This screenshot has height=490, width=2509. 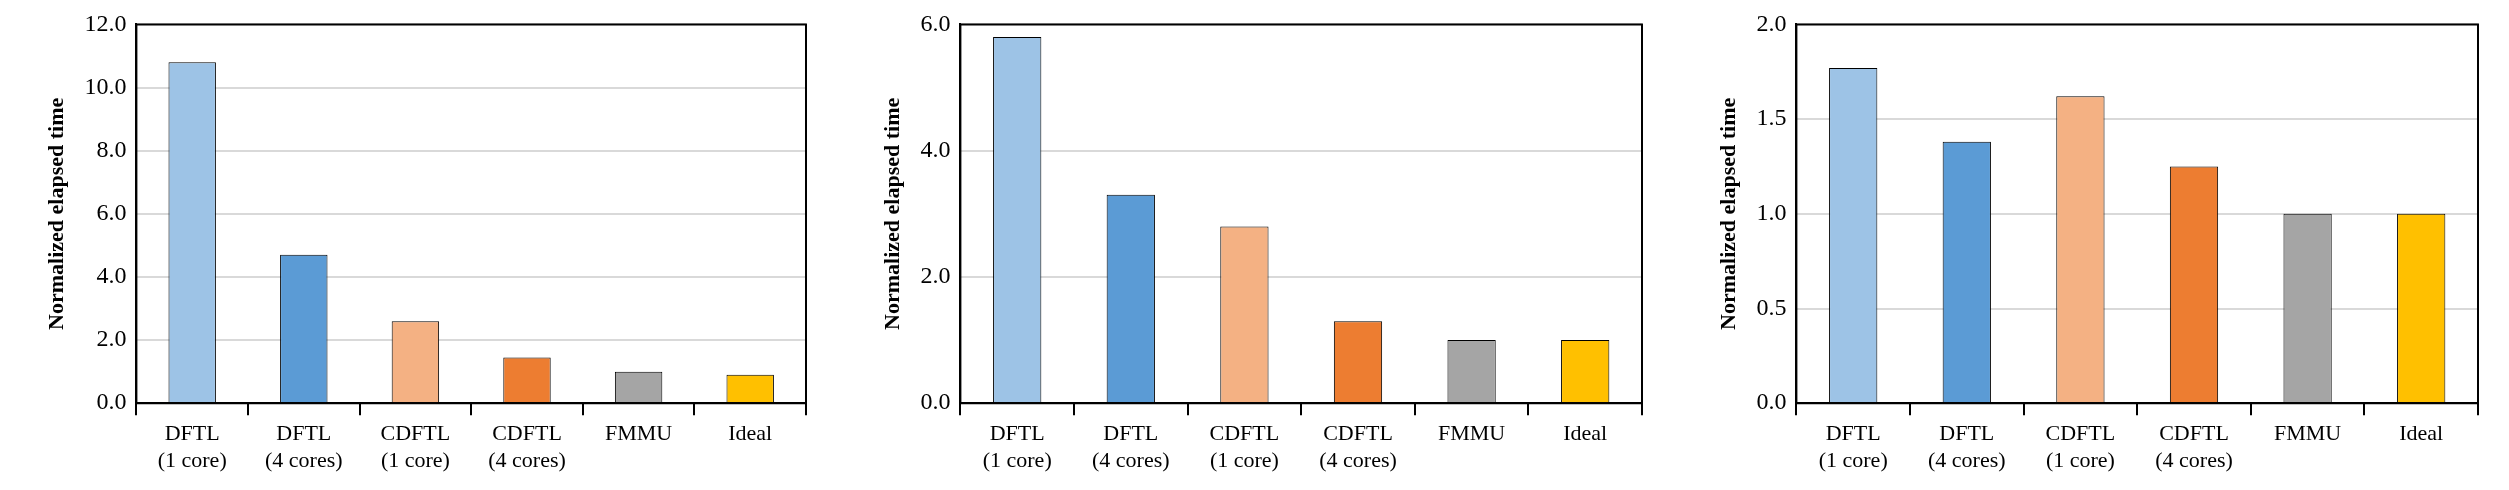 What do you see at coordinates (105, 22) in the screenshot?
I see `y-tick-label: 12.0` at bounding box center [105, 22].